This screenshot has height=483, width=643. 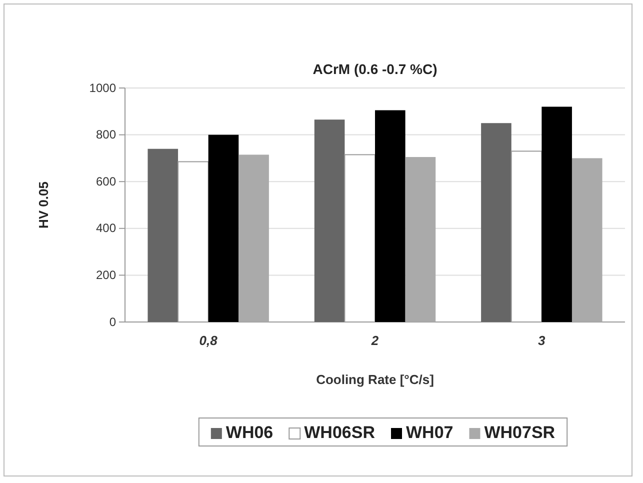 What do you see at coordinates (339, 432) in the screenshot?
I see `legend-label: WH06SR` at bounding box center [339, 432].